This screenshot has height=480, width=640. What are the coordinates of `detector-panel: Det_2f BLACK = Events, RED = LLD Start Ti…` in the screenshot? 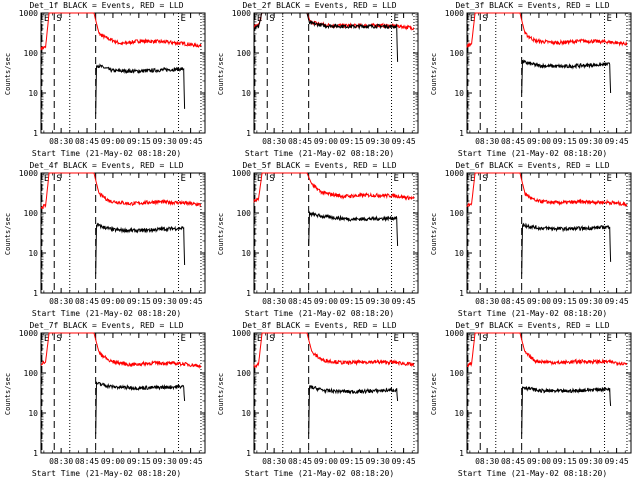 It's located at (319, 80).